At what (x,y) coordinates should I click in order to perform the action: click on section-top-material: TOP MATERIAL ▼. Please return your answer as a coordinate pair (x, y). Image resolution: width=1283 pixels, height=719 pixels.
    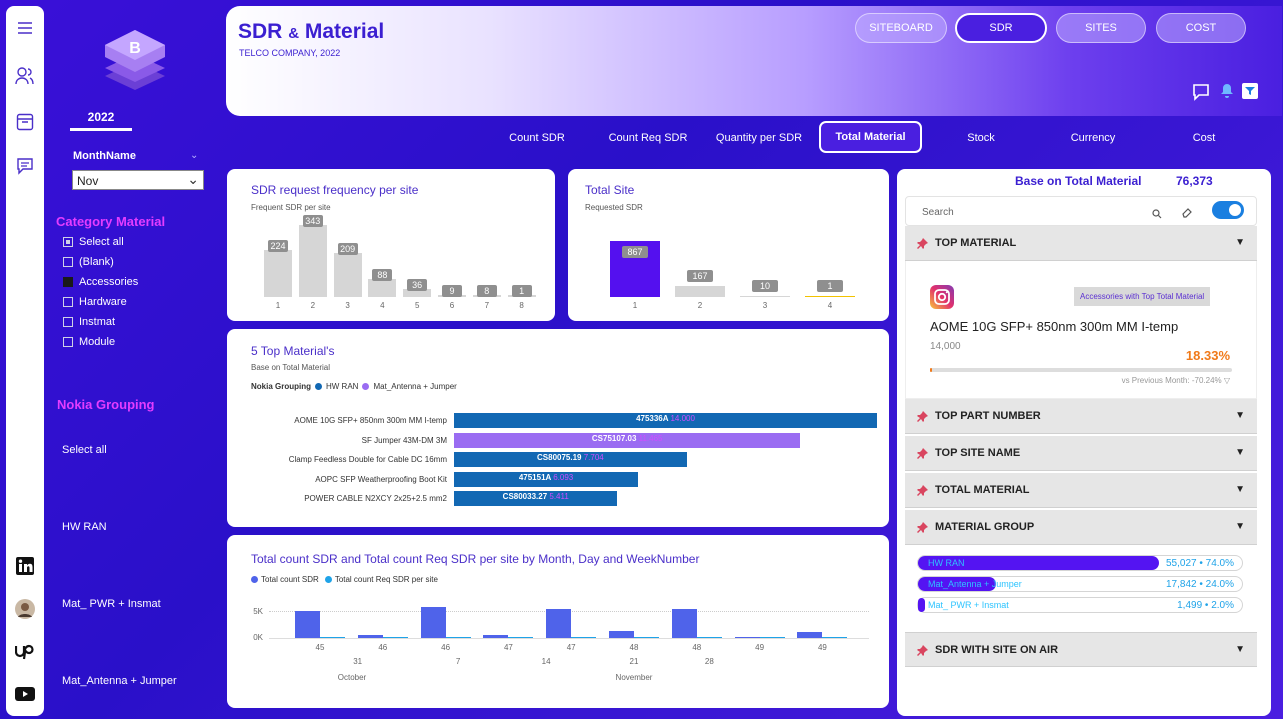
    Looking at the image, I should click on (1081, 243).